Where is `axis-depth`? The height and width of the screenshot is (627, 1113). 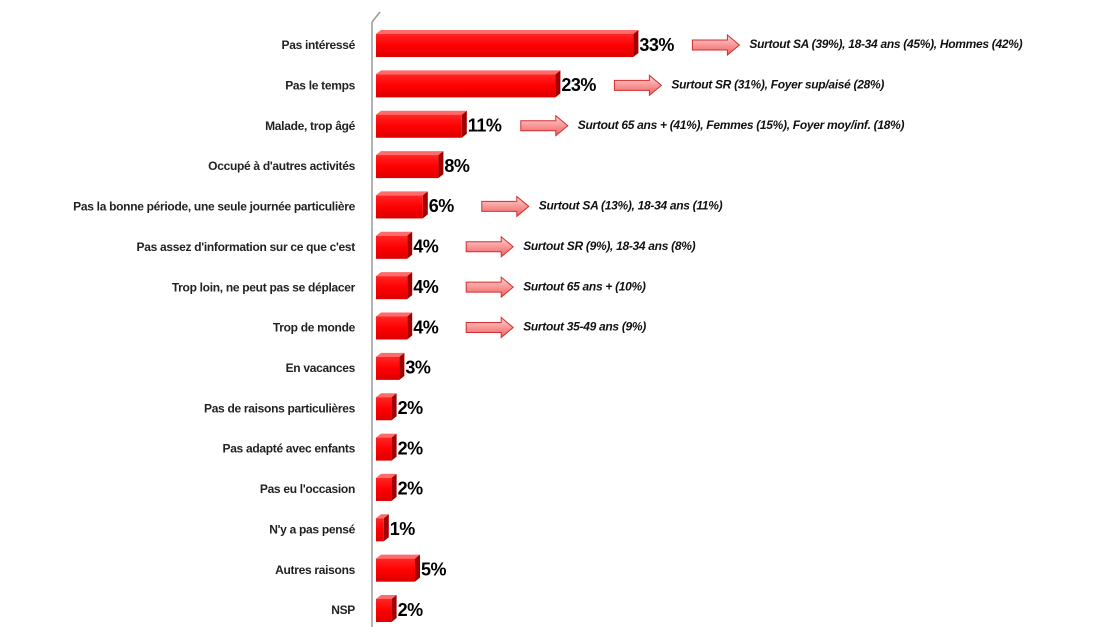
axis-depth is located at coordinates (376, 17).